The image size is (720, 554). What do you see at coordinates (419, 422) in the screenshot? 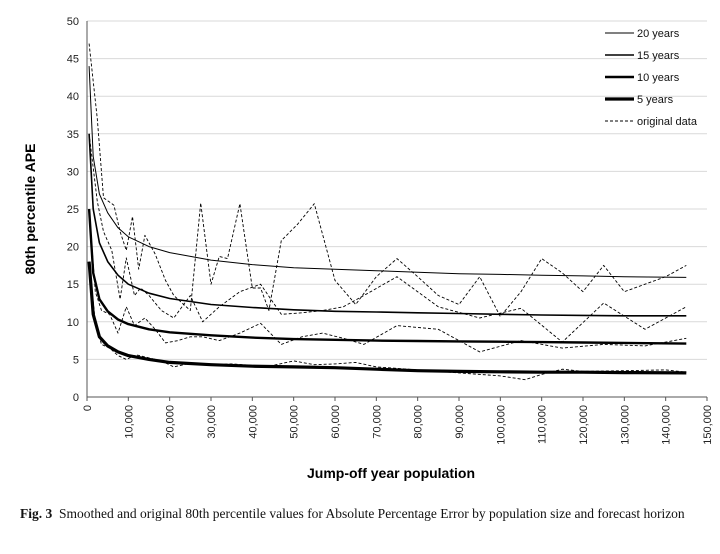
I see `x-tick-label: 80,000` at bounding box center [419, 422].